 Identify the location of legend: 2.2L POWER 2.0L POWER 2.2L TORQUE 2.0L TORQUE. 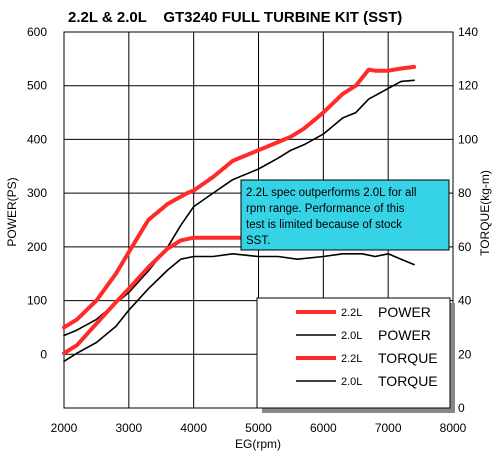
(355, 355).